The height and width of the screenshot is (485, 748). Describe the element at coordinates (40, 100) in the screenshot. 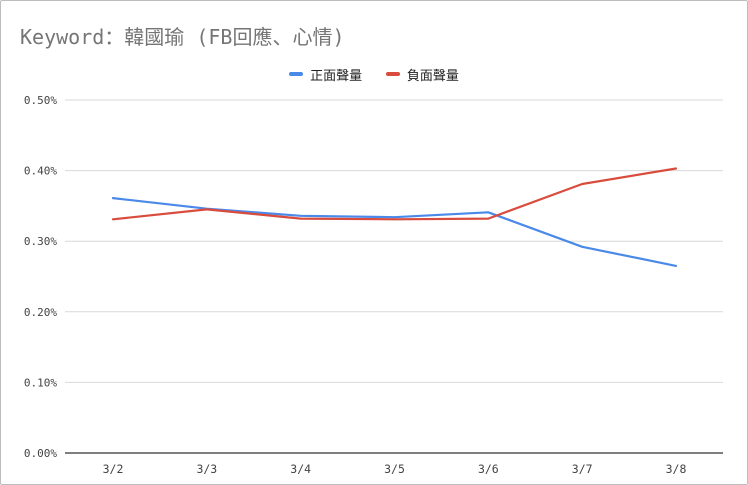

I see `y-tick-label: 0.50%` at that location.